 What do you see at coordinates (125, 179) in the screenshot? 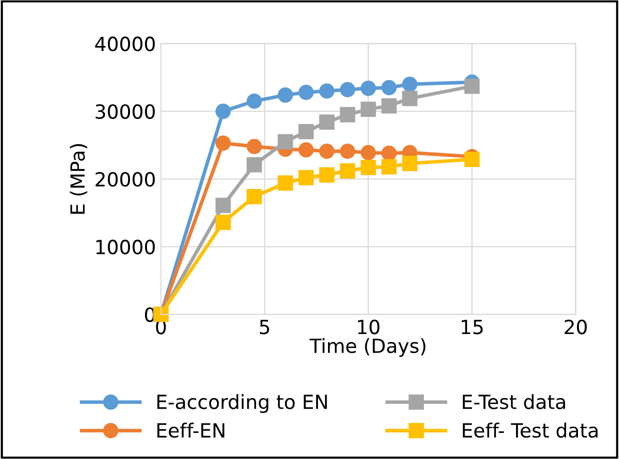
I see `y-tick-label: 20000` at bounding box center [125, 179].